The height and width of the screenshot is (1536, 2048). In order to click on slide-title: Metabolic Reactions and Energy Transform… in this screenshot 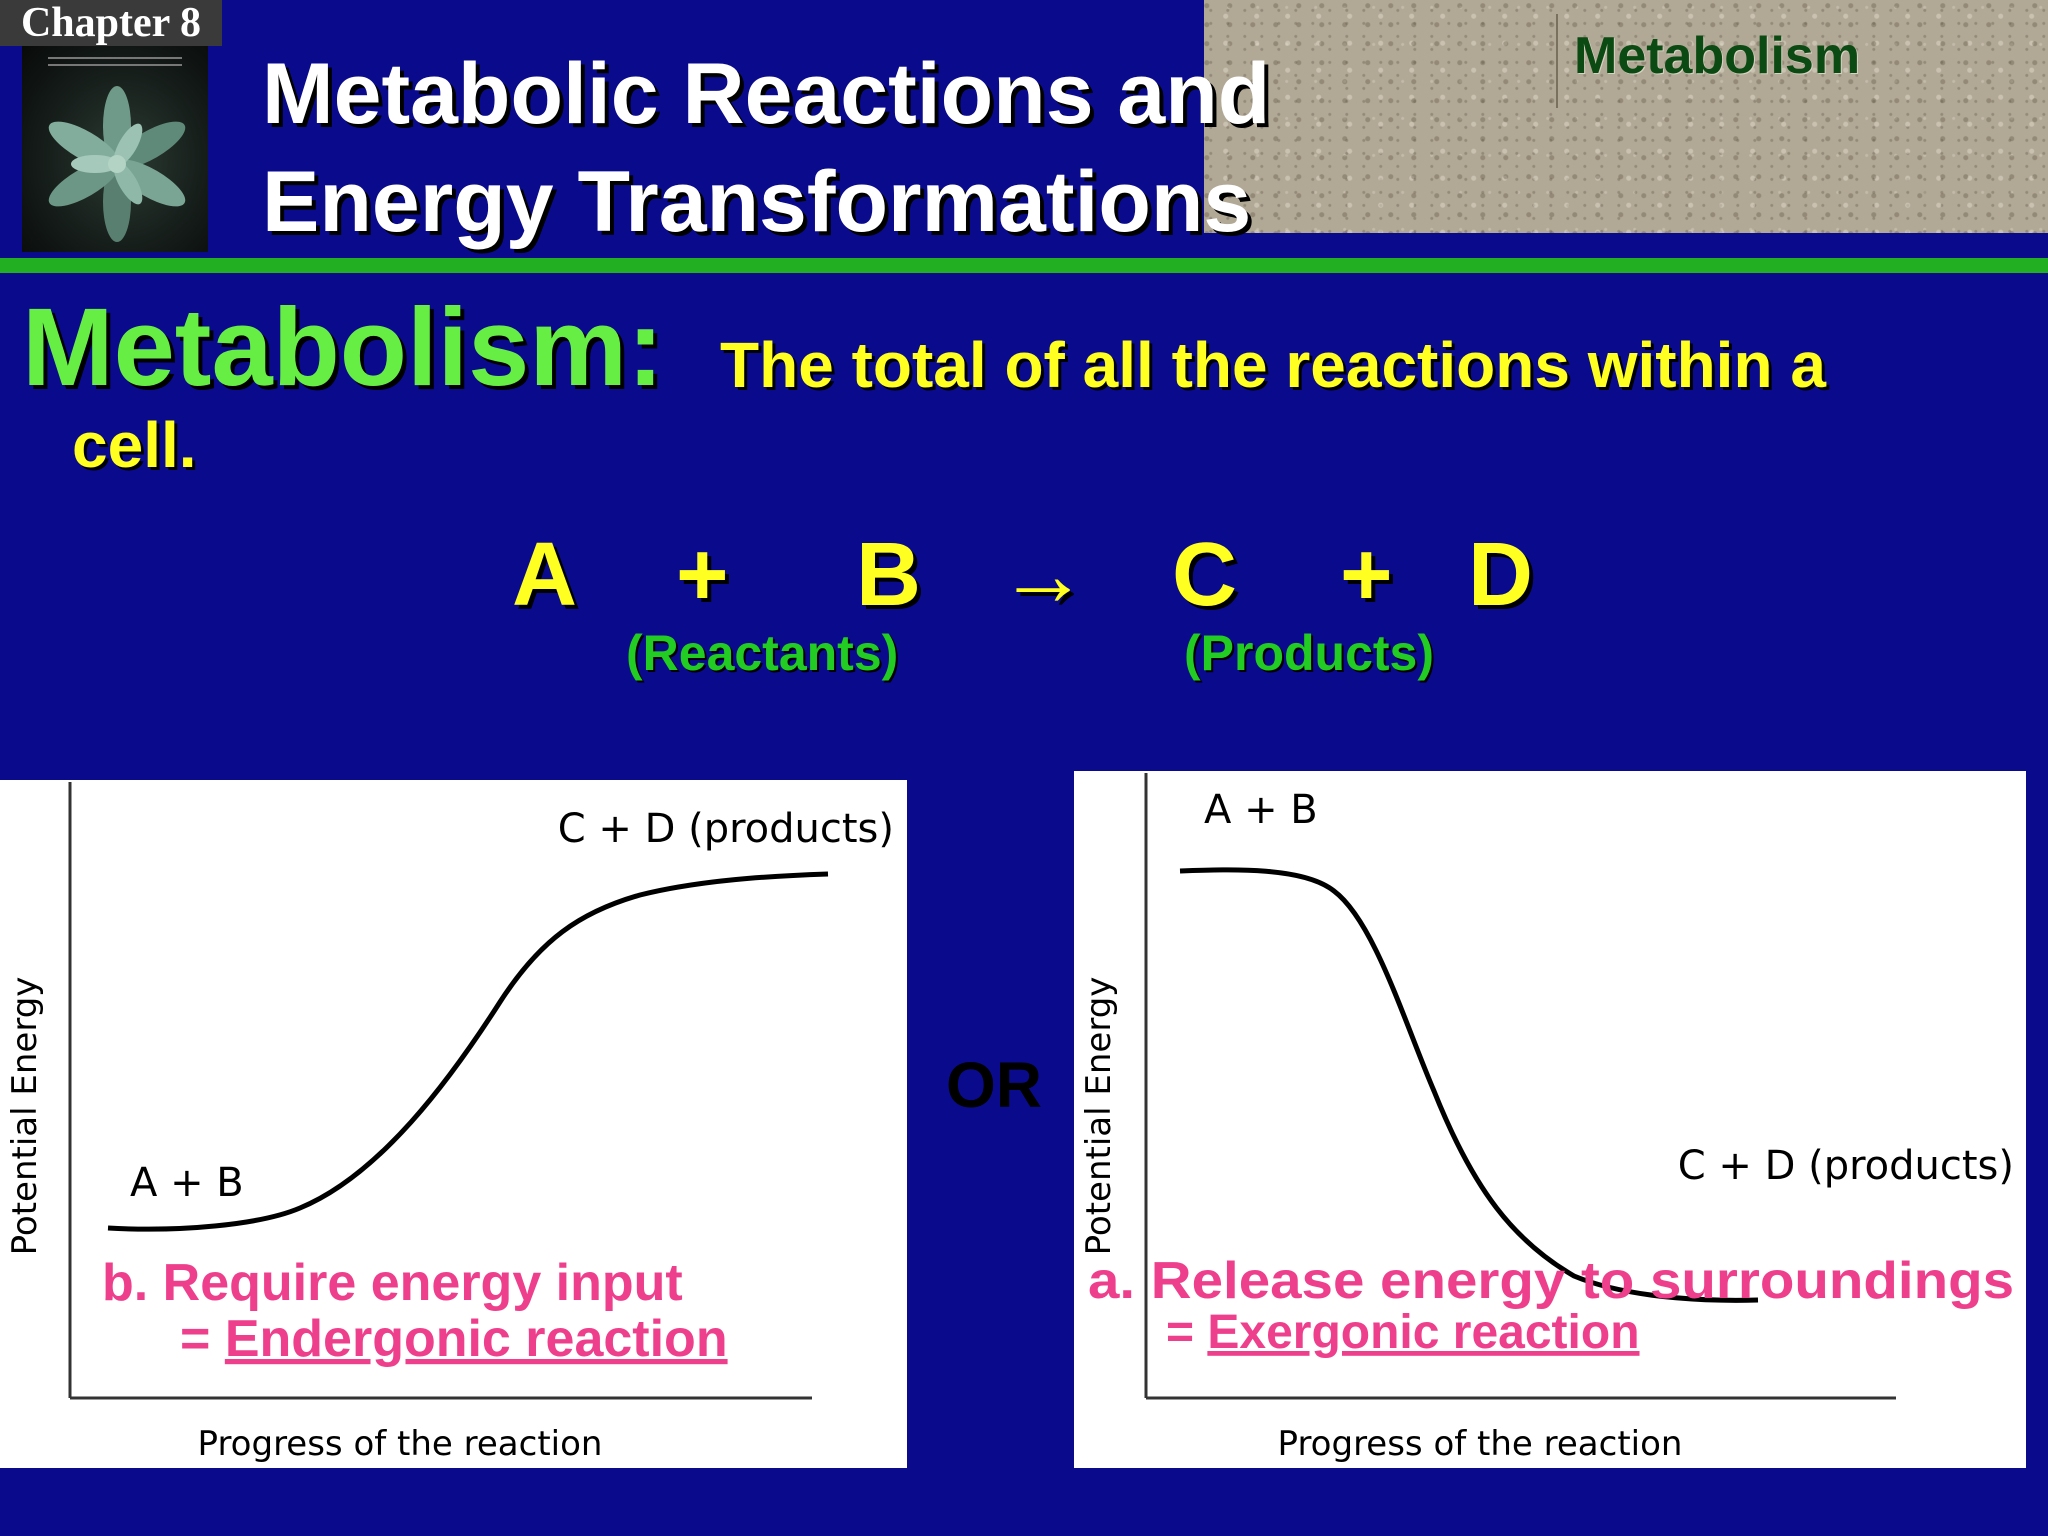, I will do `click(766, 148)`.